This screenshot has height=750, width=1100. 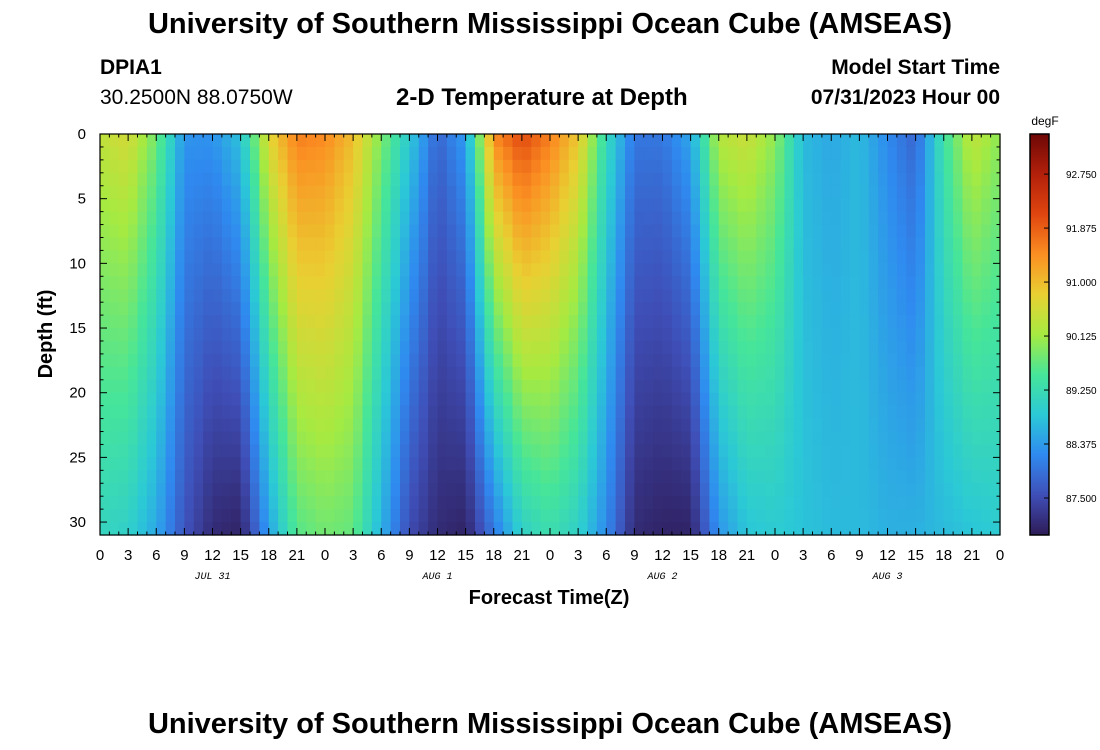 I want to click on day-label: AUG 2, so click(x=661, y=577).